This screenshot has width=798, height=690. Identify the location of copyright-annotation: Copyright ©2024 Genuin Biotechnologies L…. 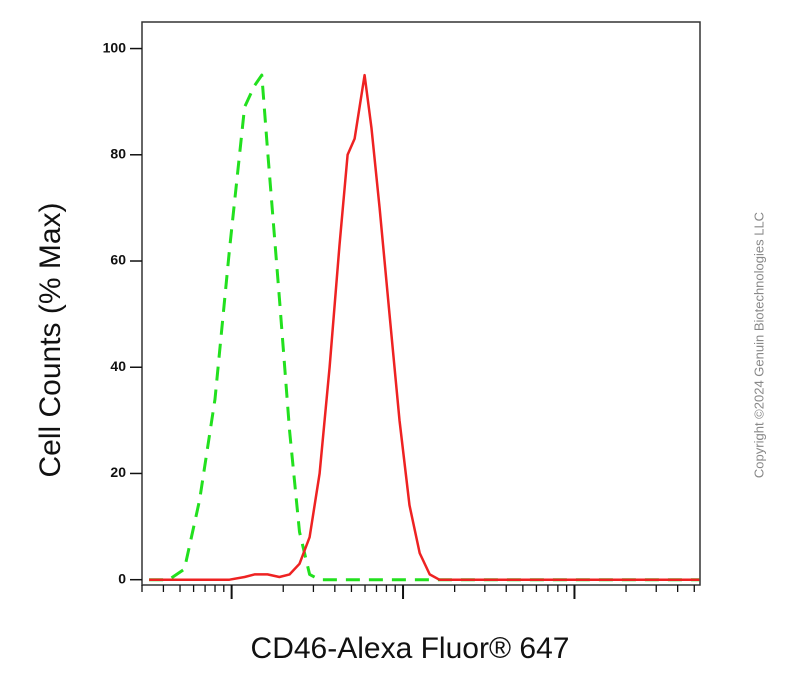
(758, 345).